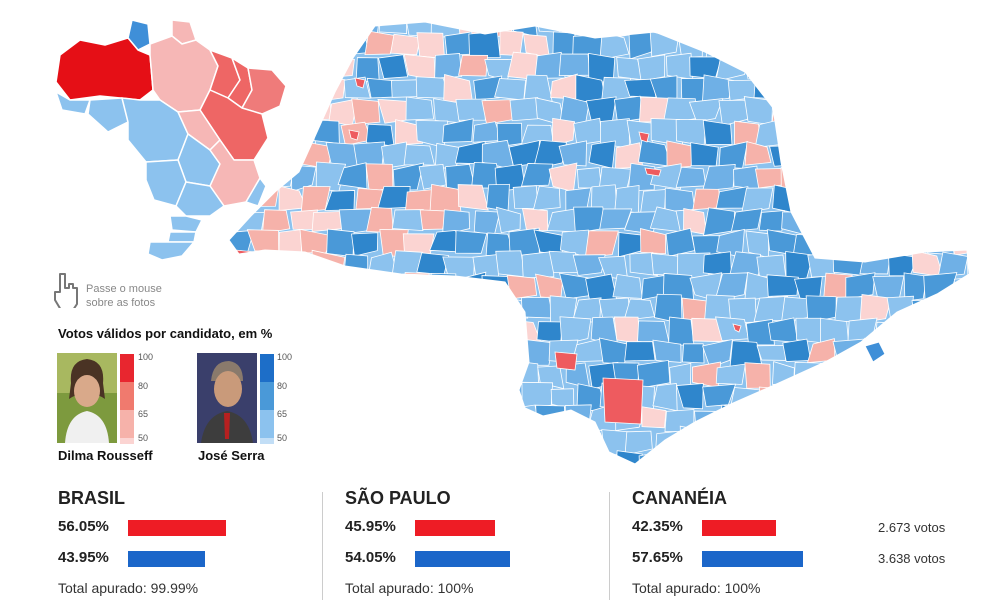  What do you see at coordinates (105, 455) in the screenshot?
I see `dilma-name: Dilma Rousseff` at bounding box center [105, 455].